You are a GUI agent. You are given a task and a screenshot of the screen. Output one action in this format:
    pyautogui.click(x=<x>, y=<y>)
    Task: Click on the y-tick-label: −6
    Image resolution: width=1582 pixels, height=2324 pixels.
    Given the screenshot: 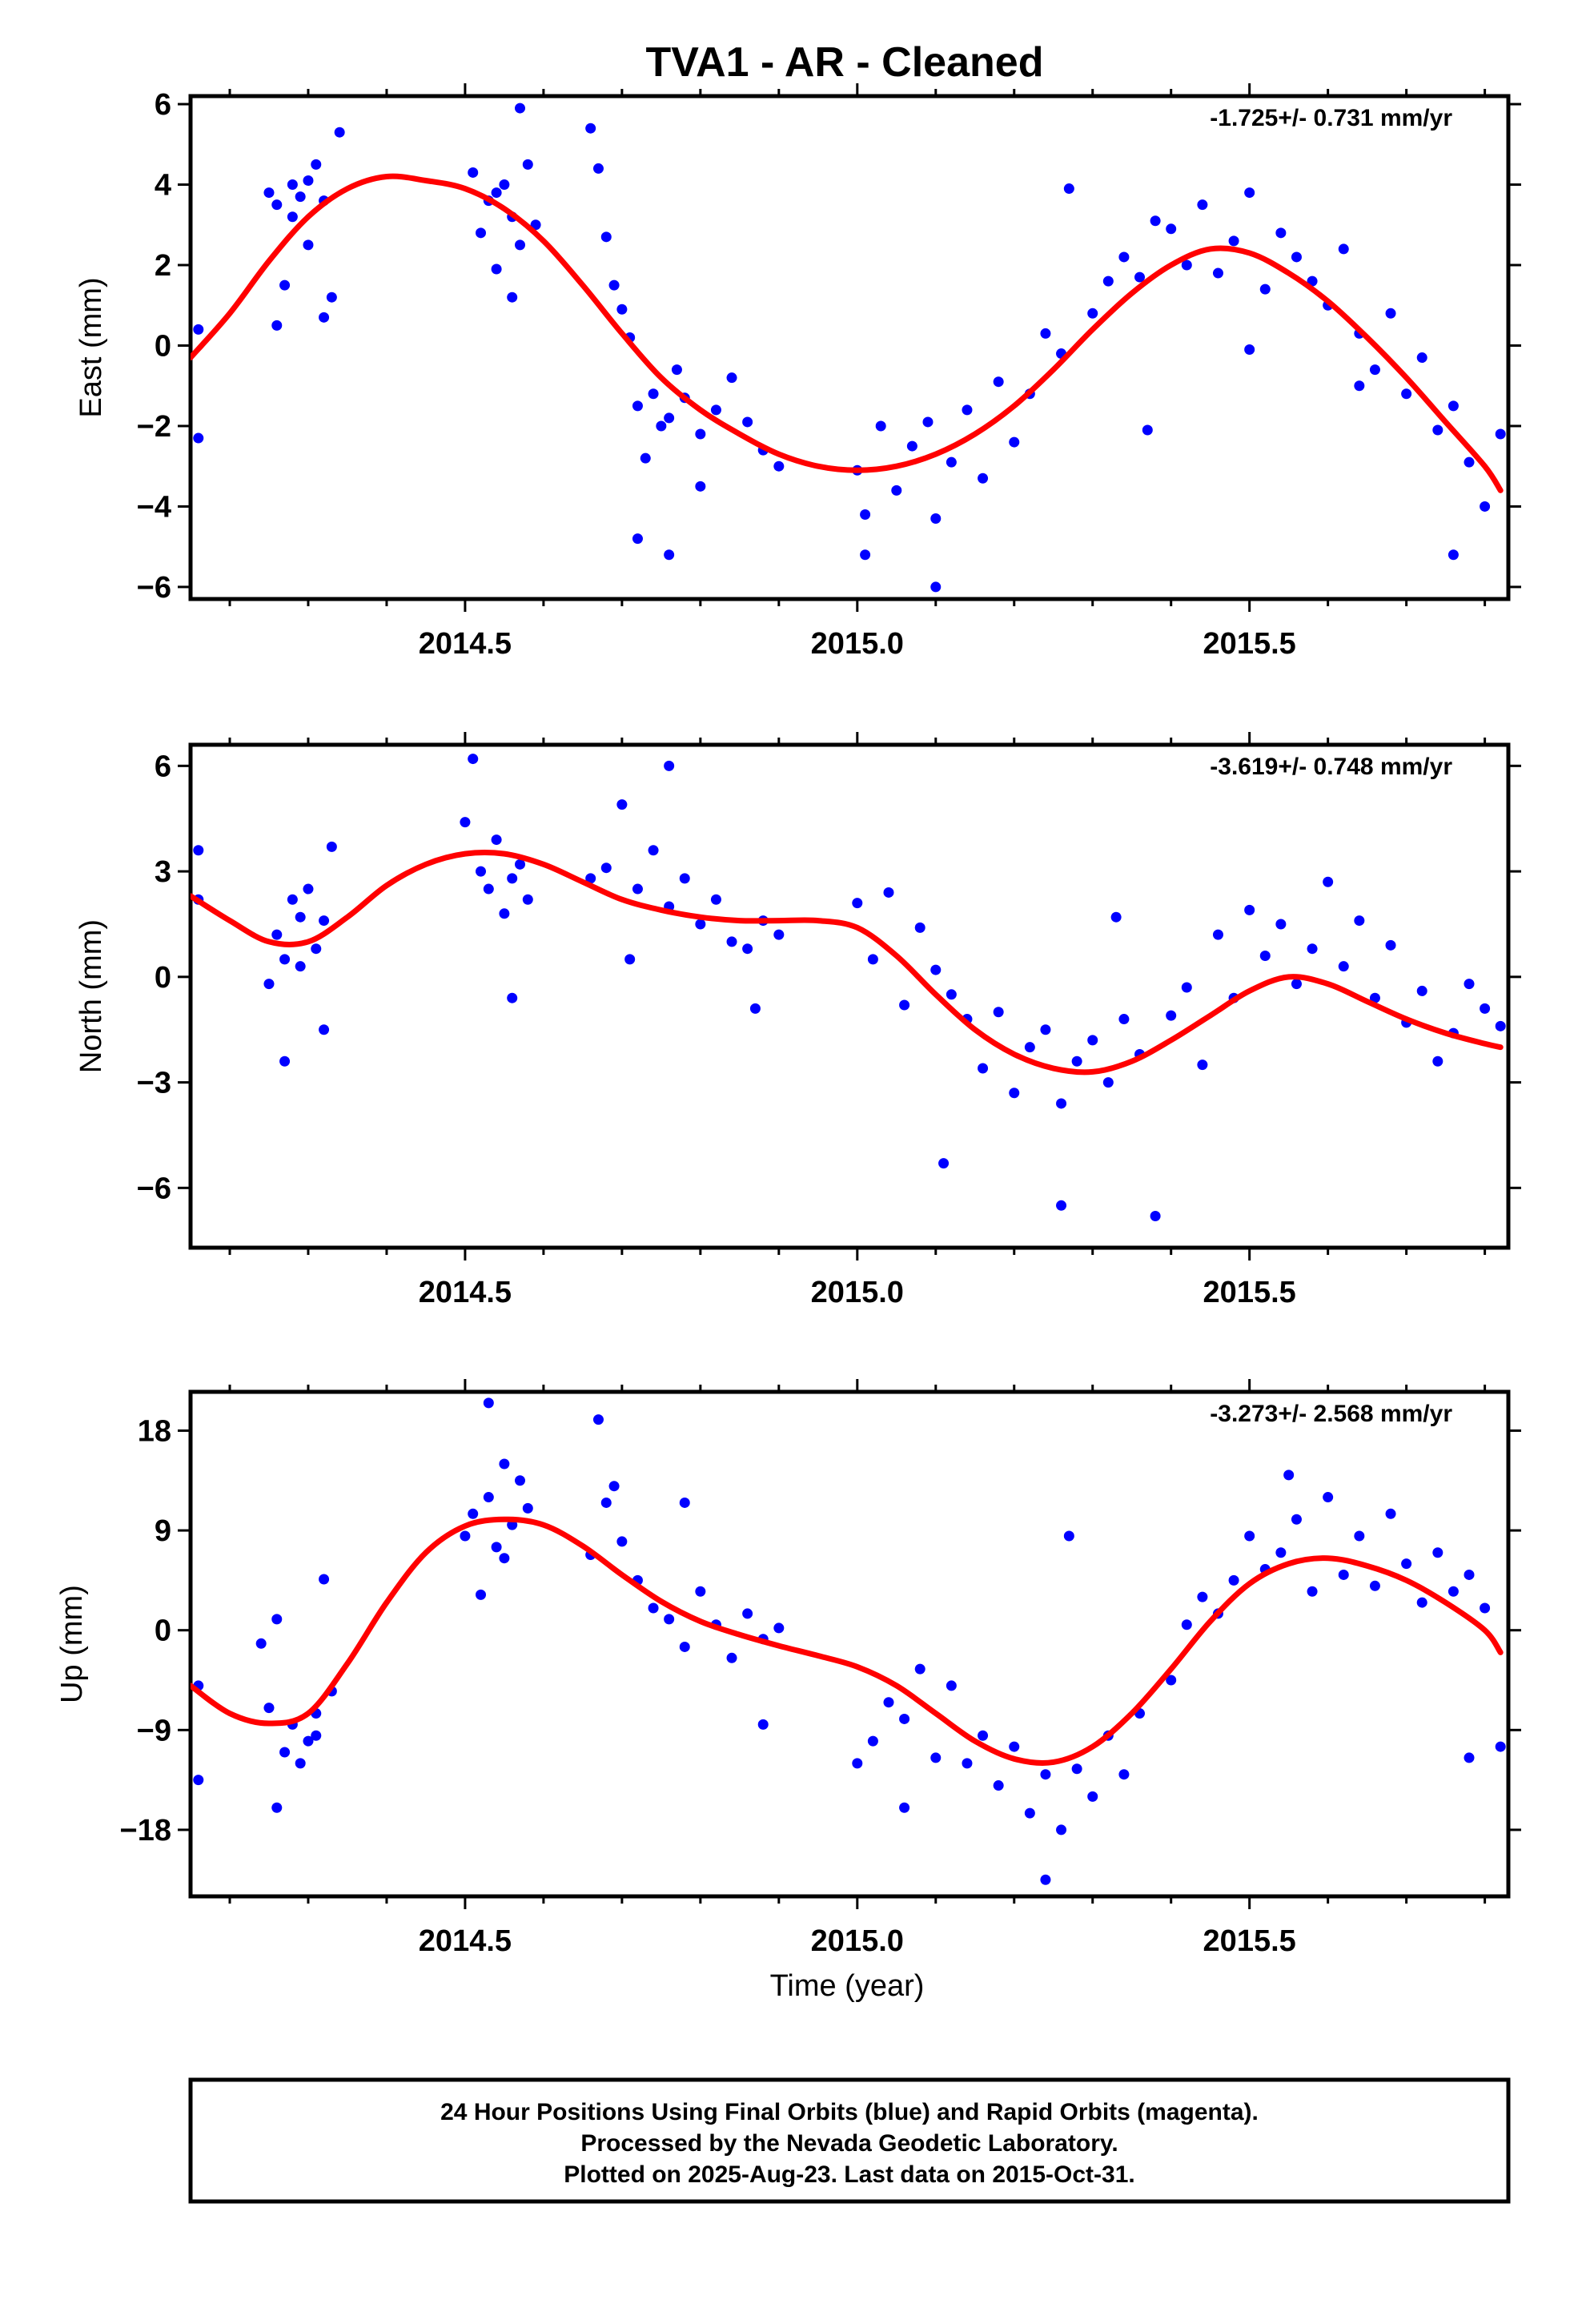 What is the action you would take?
    pyautogui.click(x=154, y=1188)
    